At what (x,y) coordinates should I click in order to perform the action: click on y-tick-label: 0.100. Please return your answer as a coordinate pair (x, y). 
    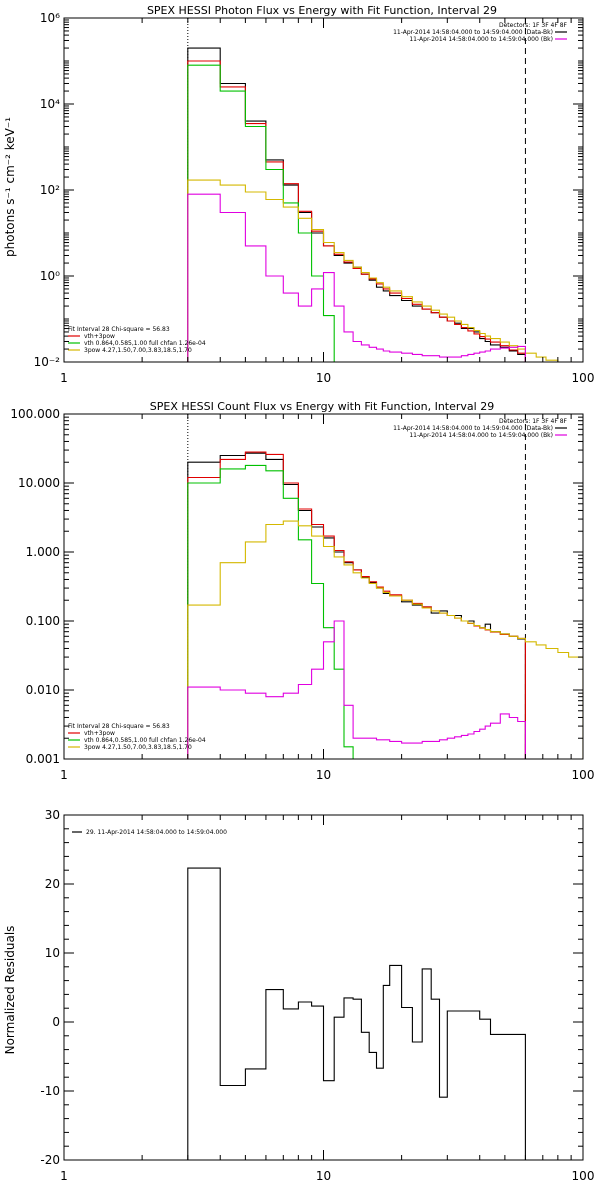
    Looking at the image, I should click on (43, 621).